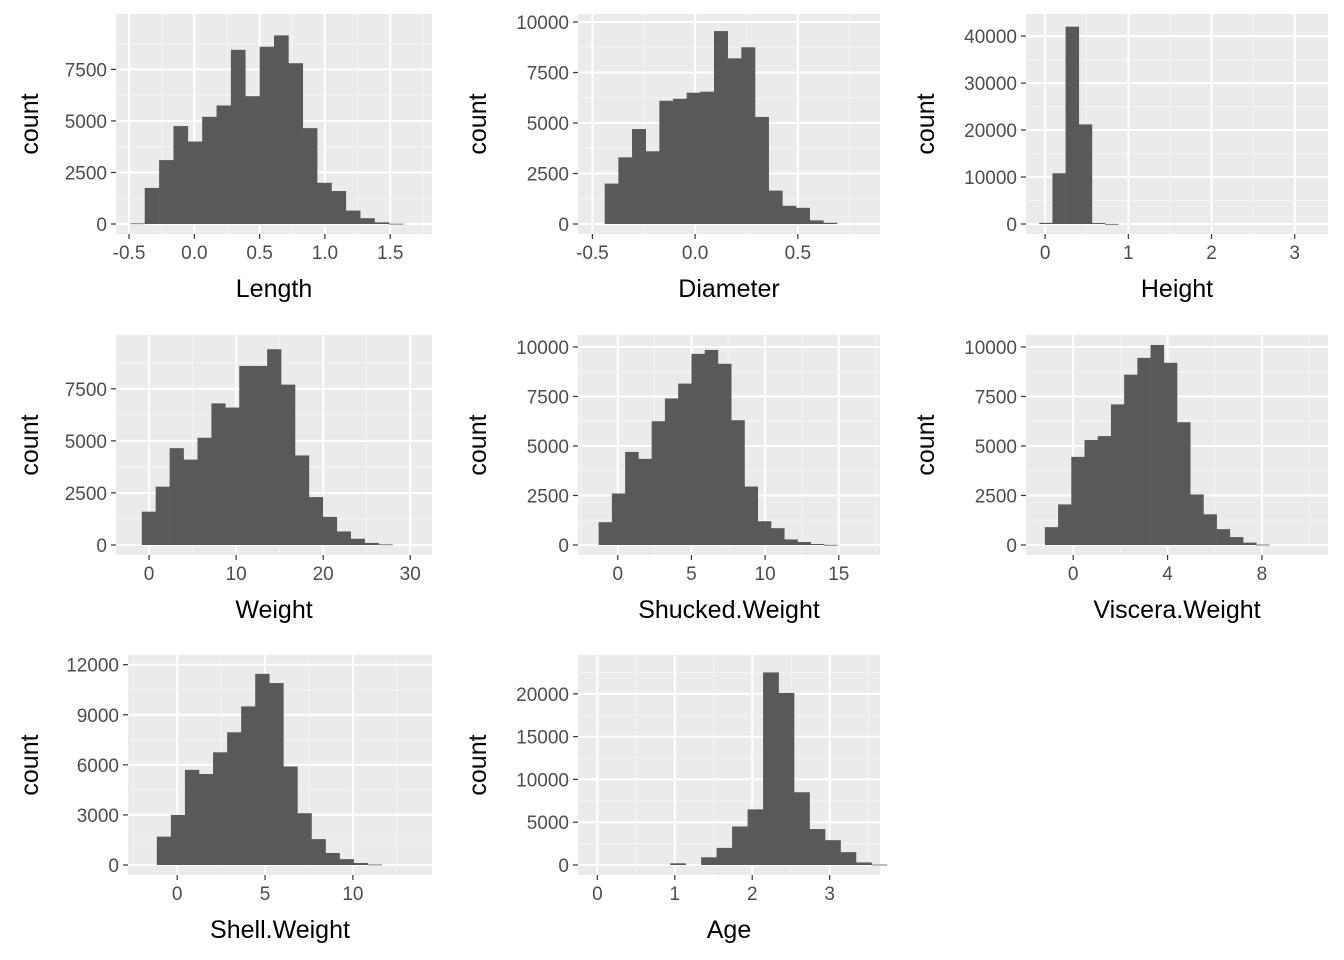 This screenshot has width=1344, height=960. I want to click on x-axis-title: Height, so click(1177, 289).